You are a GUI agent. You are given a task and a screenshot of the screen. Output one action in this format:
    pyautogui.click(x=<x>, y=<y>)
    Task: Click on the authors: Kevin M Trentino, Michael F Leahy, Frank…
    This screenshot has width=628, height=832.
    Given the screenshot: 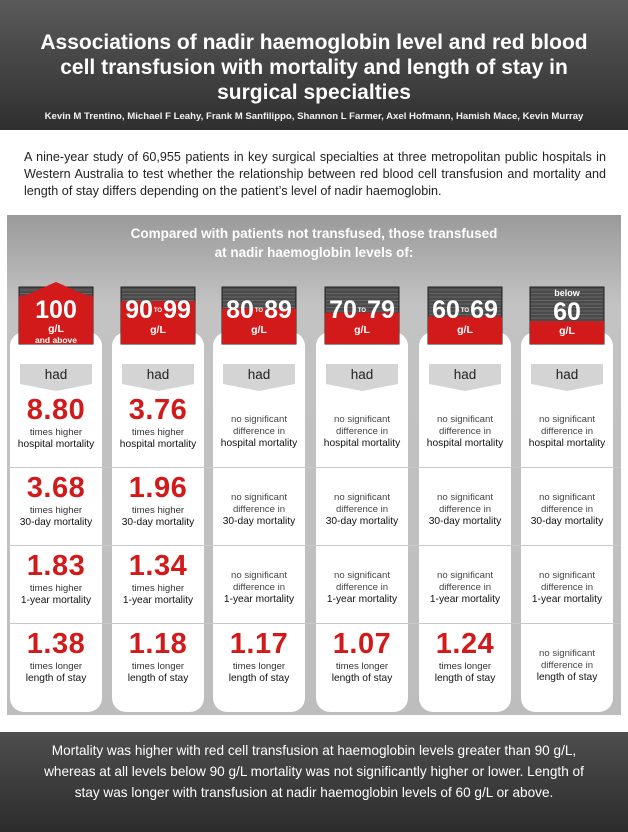 What is the action you would take?
    pyautogui.click(x=314, y=116)
    